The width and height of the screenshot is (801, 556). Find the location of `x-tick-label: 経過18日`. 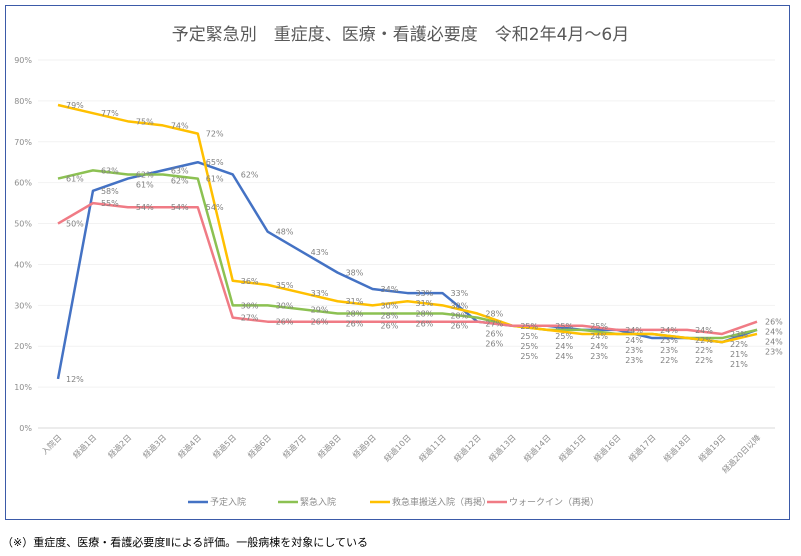

x-tick-label: 経過18日 is located at coordinates (676, 447).